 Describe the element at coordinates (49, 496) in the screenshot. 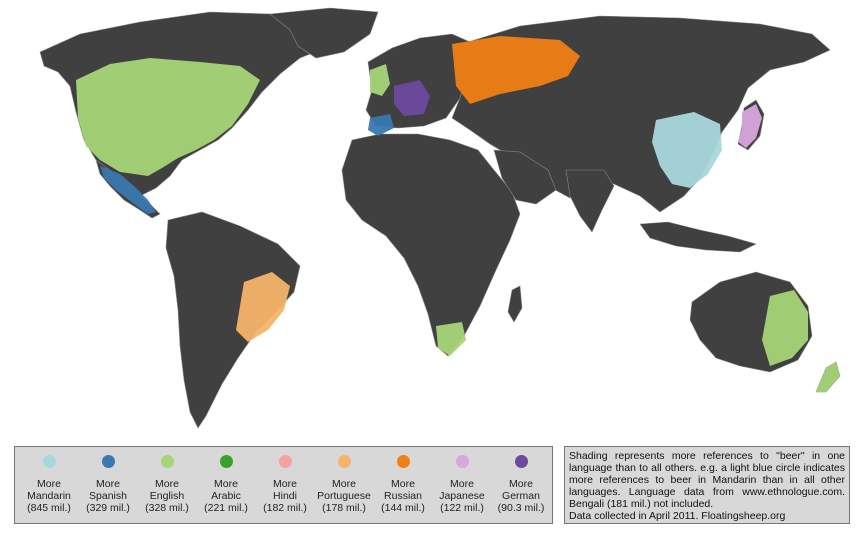

I see `legend-language-label: Mandarin` at that location.